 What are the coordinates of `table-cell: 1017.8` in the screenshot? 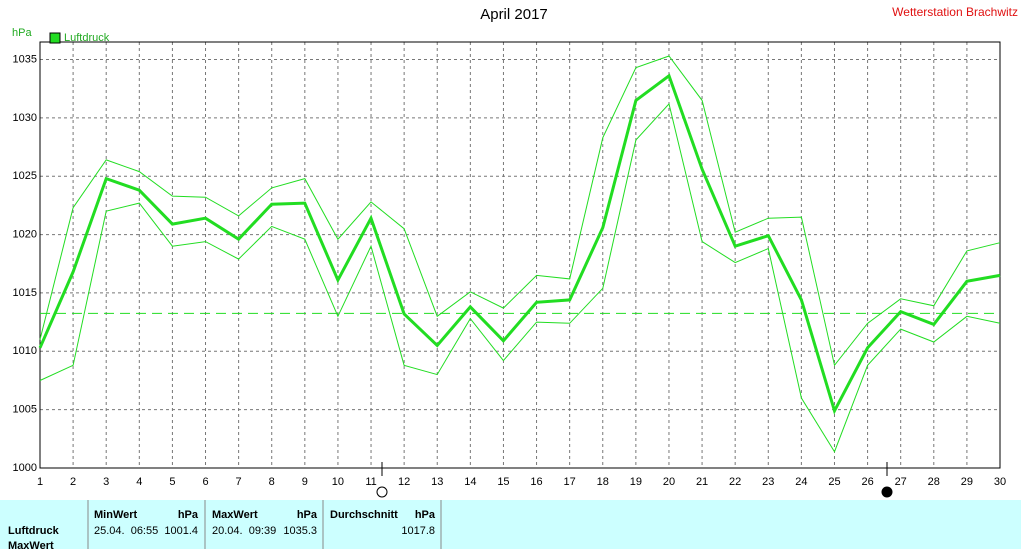 It's located at (418, 531).